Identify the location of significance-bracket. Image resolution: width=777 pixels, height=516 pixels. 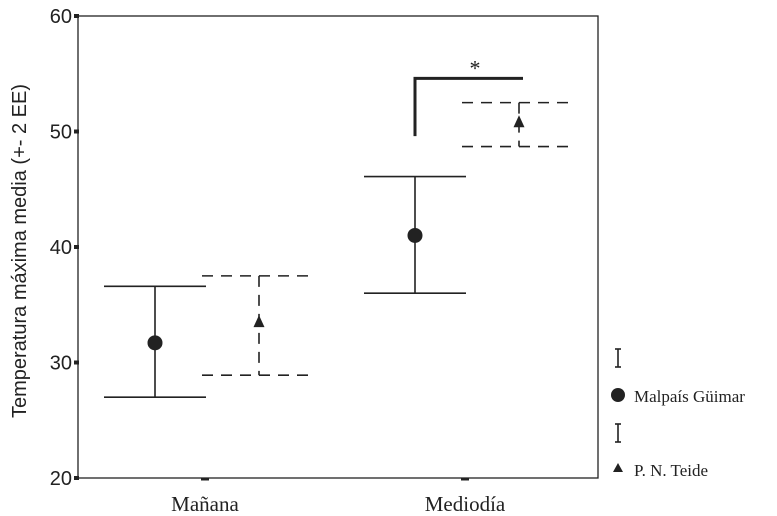
(468, 106).